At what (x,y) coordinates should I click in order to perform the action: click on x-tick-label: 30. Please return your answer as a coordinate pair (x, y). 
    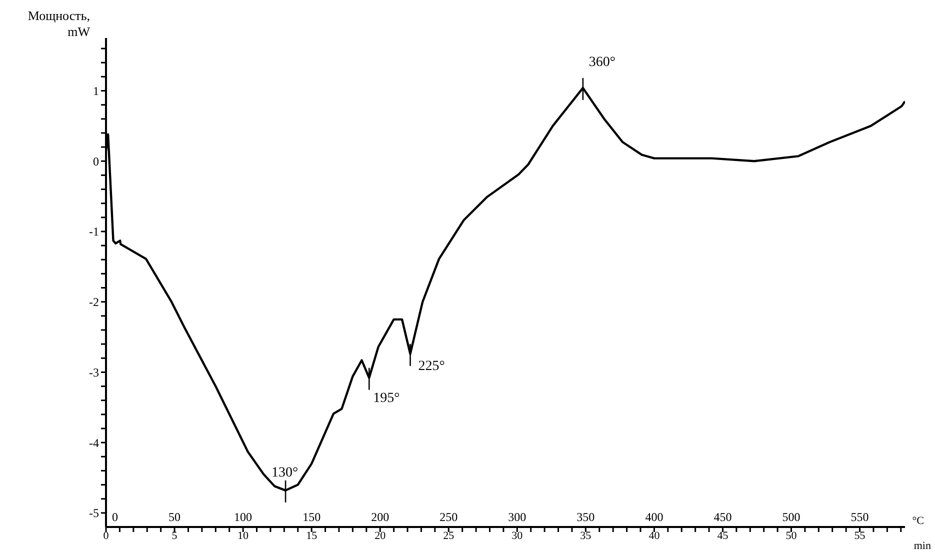
    Looking at the image, I should click on (518, 536).